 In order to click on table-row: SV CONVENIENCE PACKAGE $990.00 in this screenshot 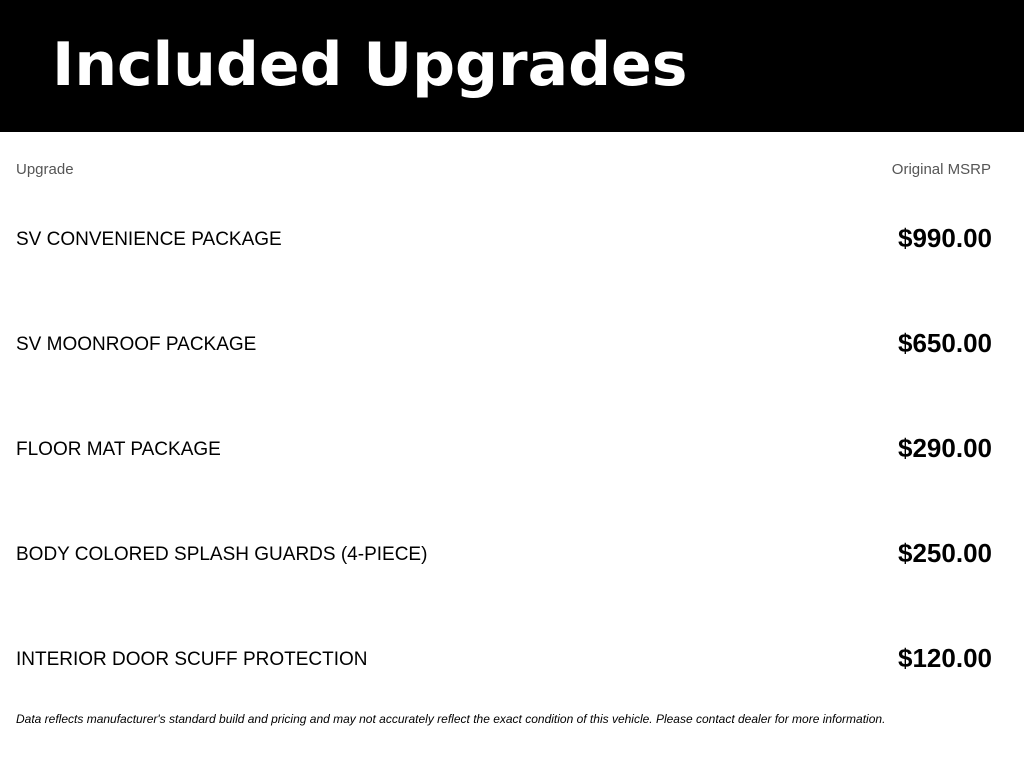, I will do `click(504, 238)`.